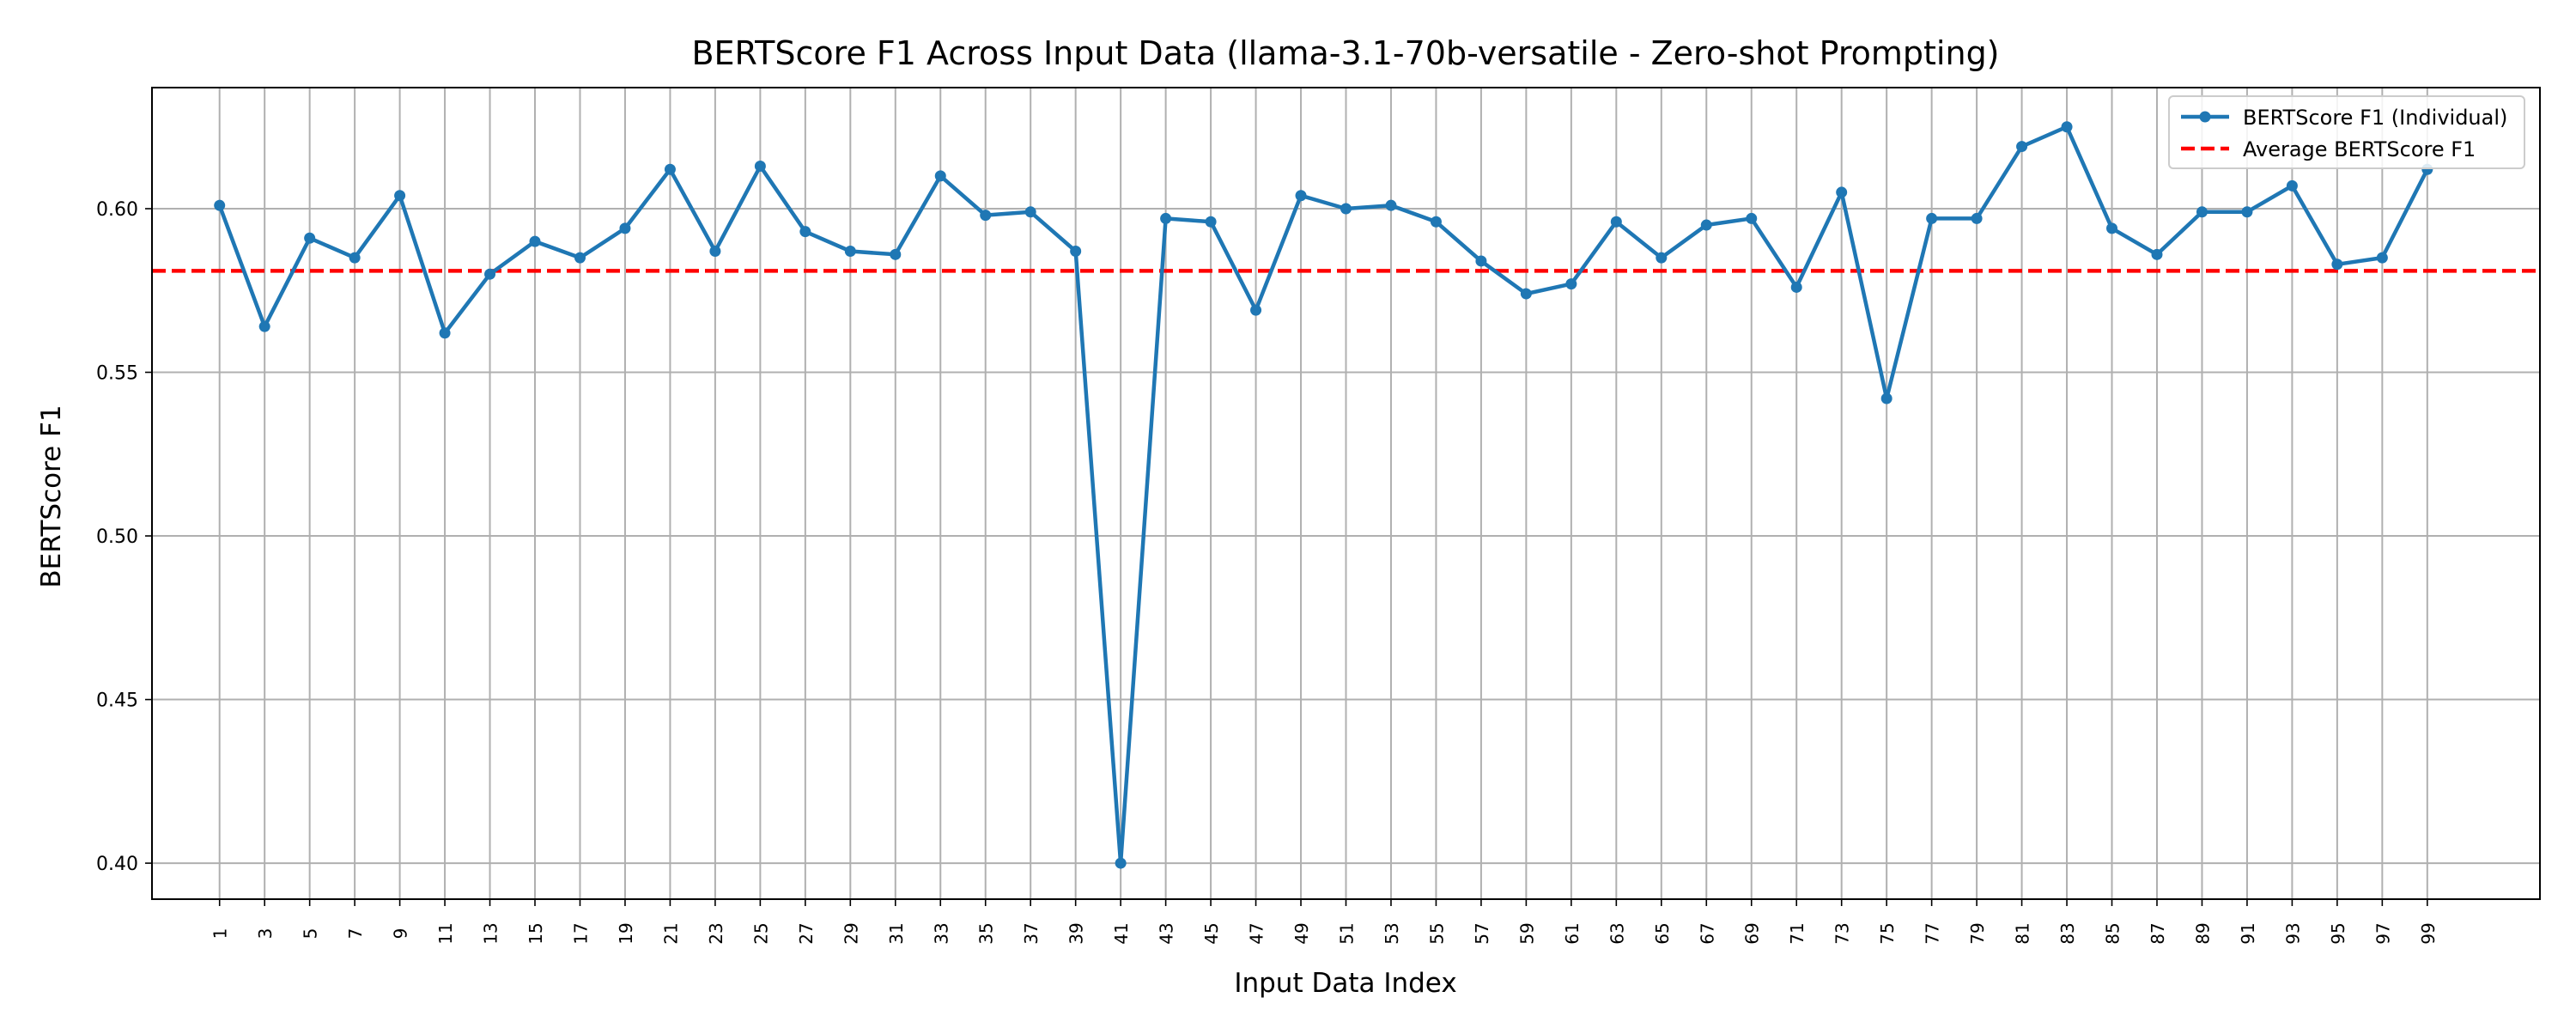 The image size is (2576, 1034). I want to click on x-tick-label: 13, so click(491, 933).